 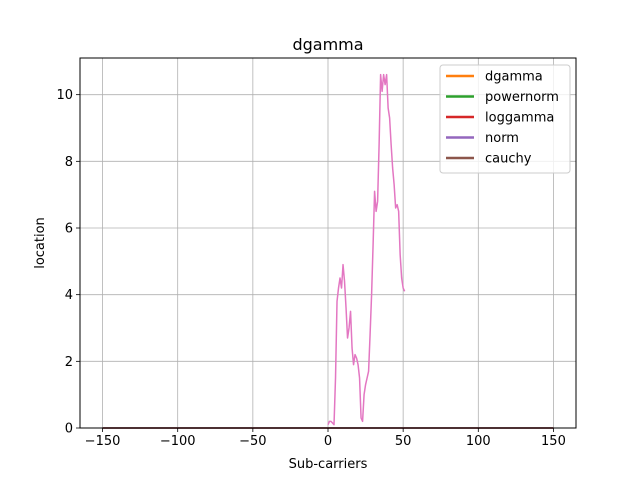 I want to click on legend-label: loggamma, so click(x=519, y=118).